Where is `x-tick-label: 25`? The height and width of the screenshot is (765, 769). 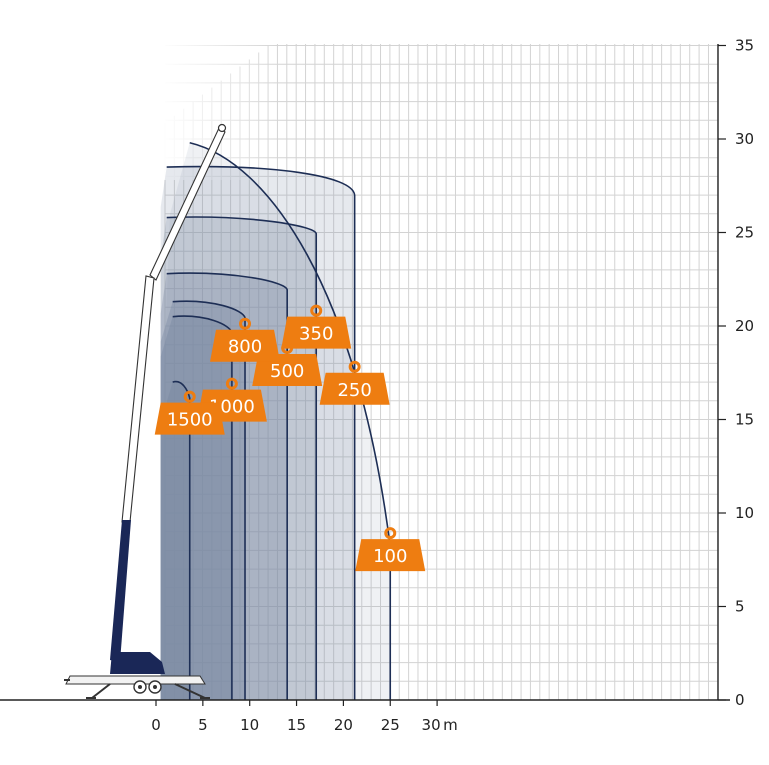
x-tick-label: 25 is located at coordinates (390, 725).